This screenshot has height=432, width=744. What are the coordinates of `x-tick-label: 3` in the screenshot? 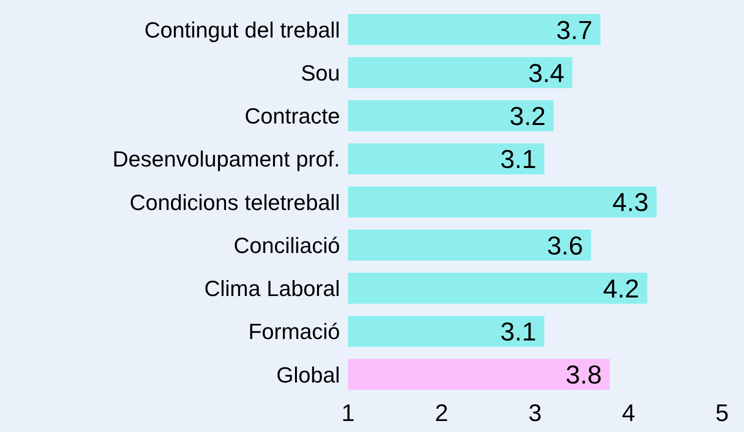 It's located at (535, 414).